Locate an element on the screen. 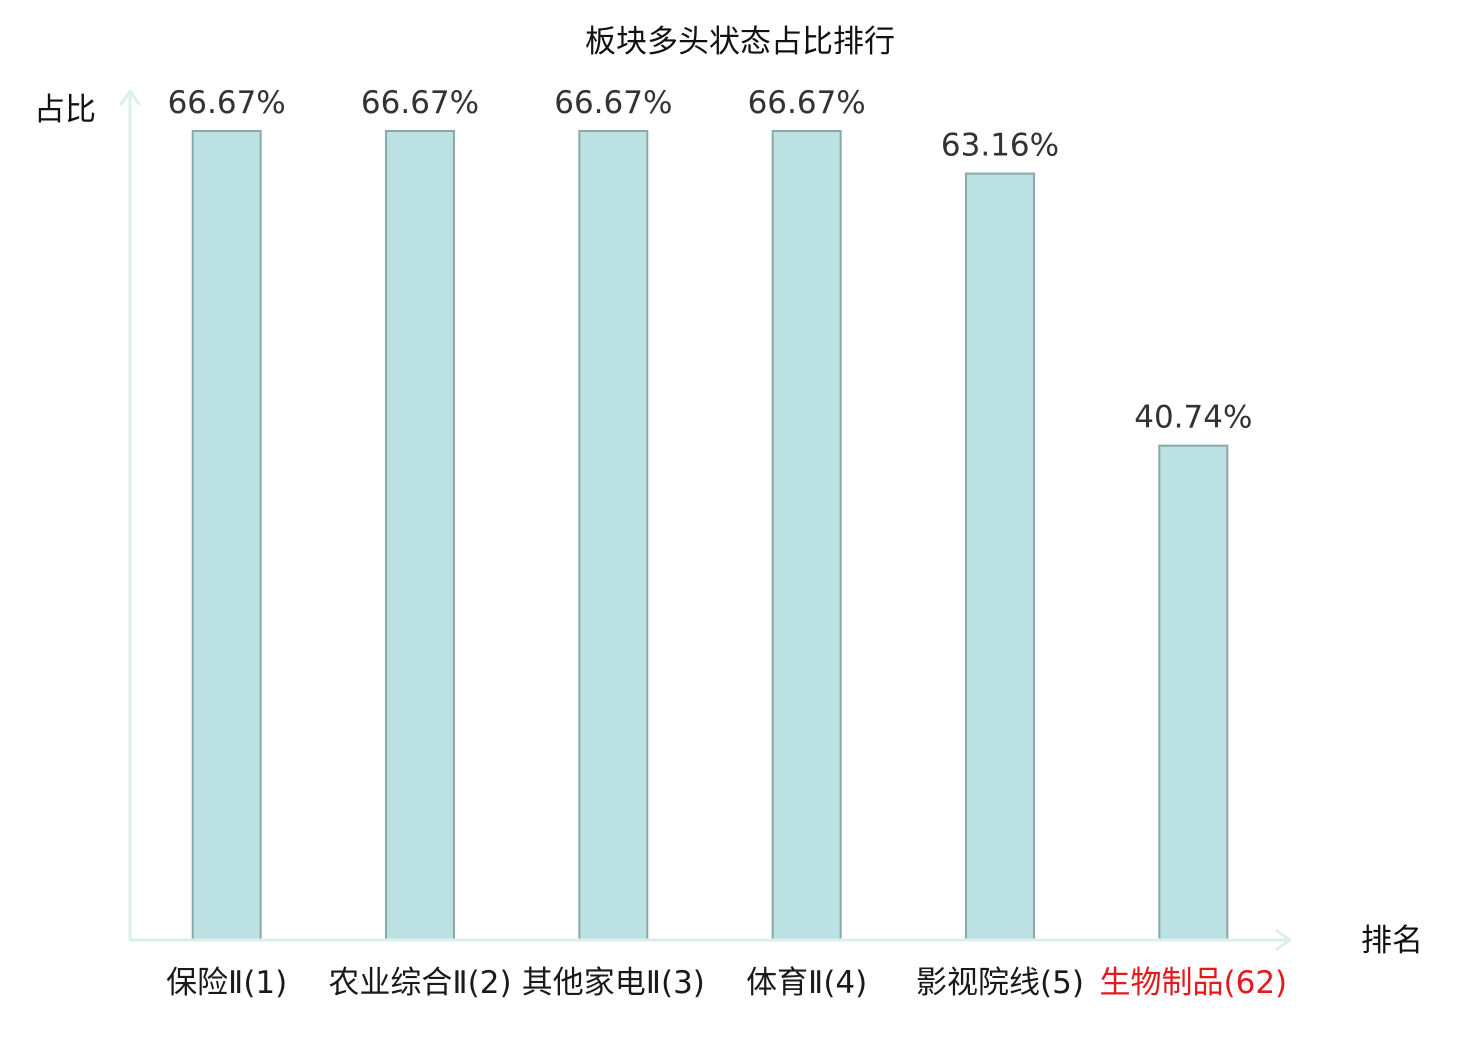  x-tick-label-5: 影视院线(5) is located at coordinates (1000, 983).